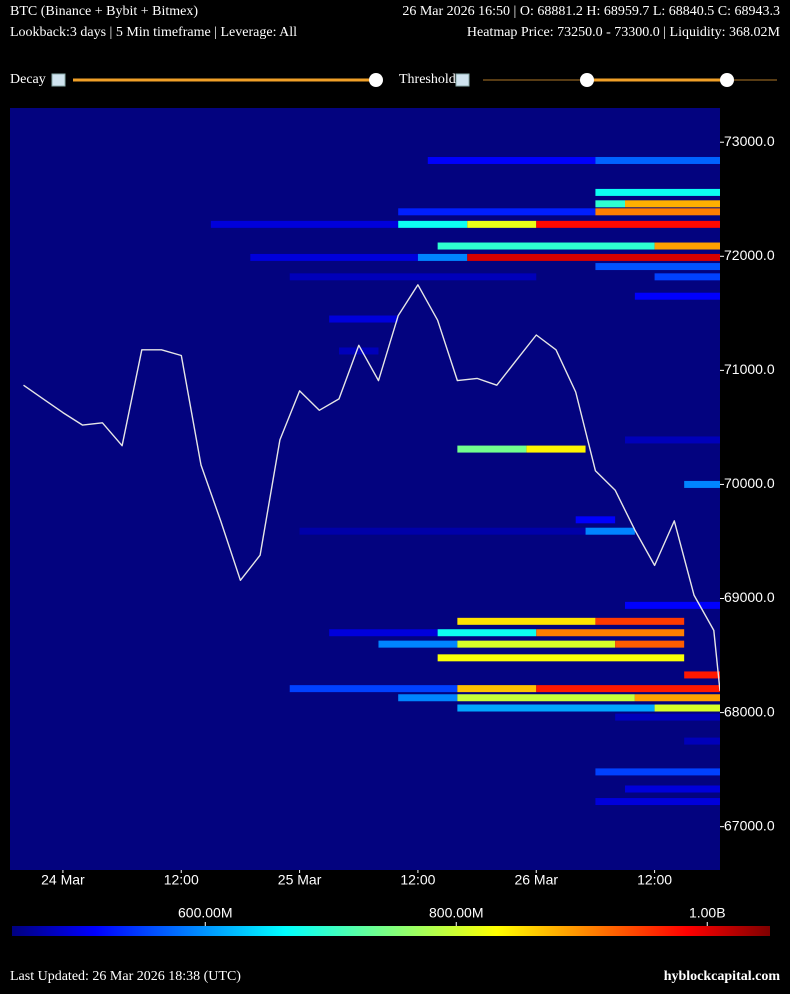  What do you see at coordinates (536, 880) in the screenshot?
I see `x-tick-label: 26 Mar` at bounding box center [536, 880].